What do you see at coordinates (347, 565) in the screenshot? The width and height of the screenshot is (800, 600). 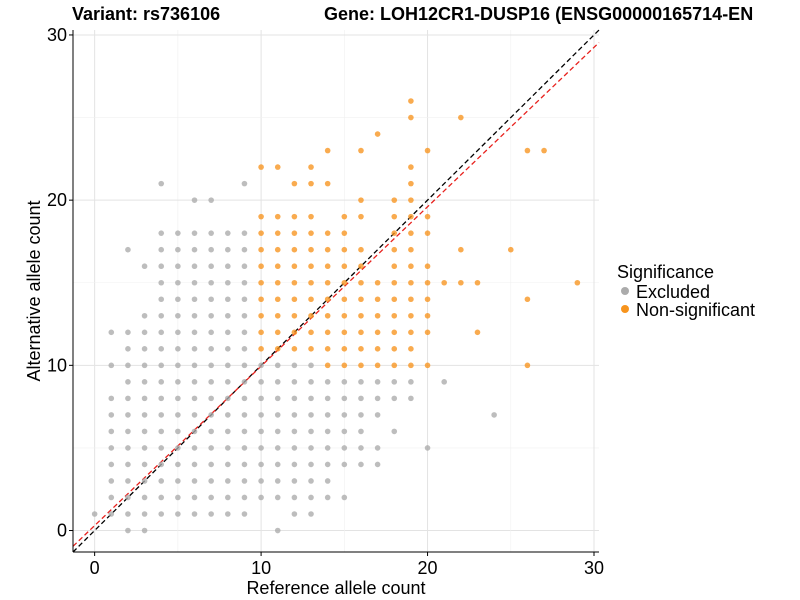 I see `x-axis-ticks: 0 10 20 30` at bounding box center [347, 565].